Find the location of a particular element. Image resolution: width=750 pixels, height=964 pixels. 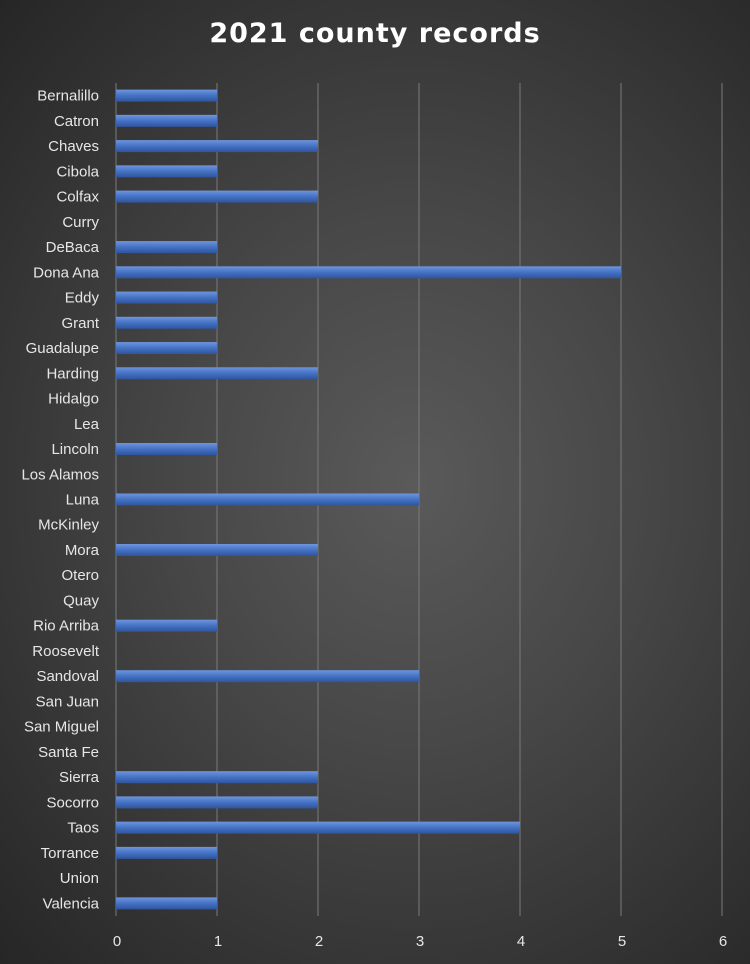

category-label: Sandoval is located at coordinates (67, 676).